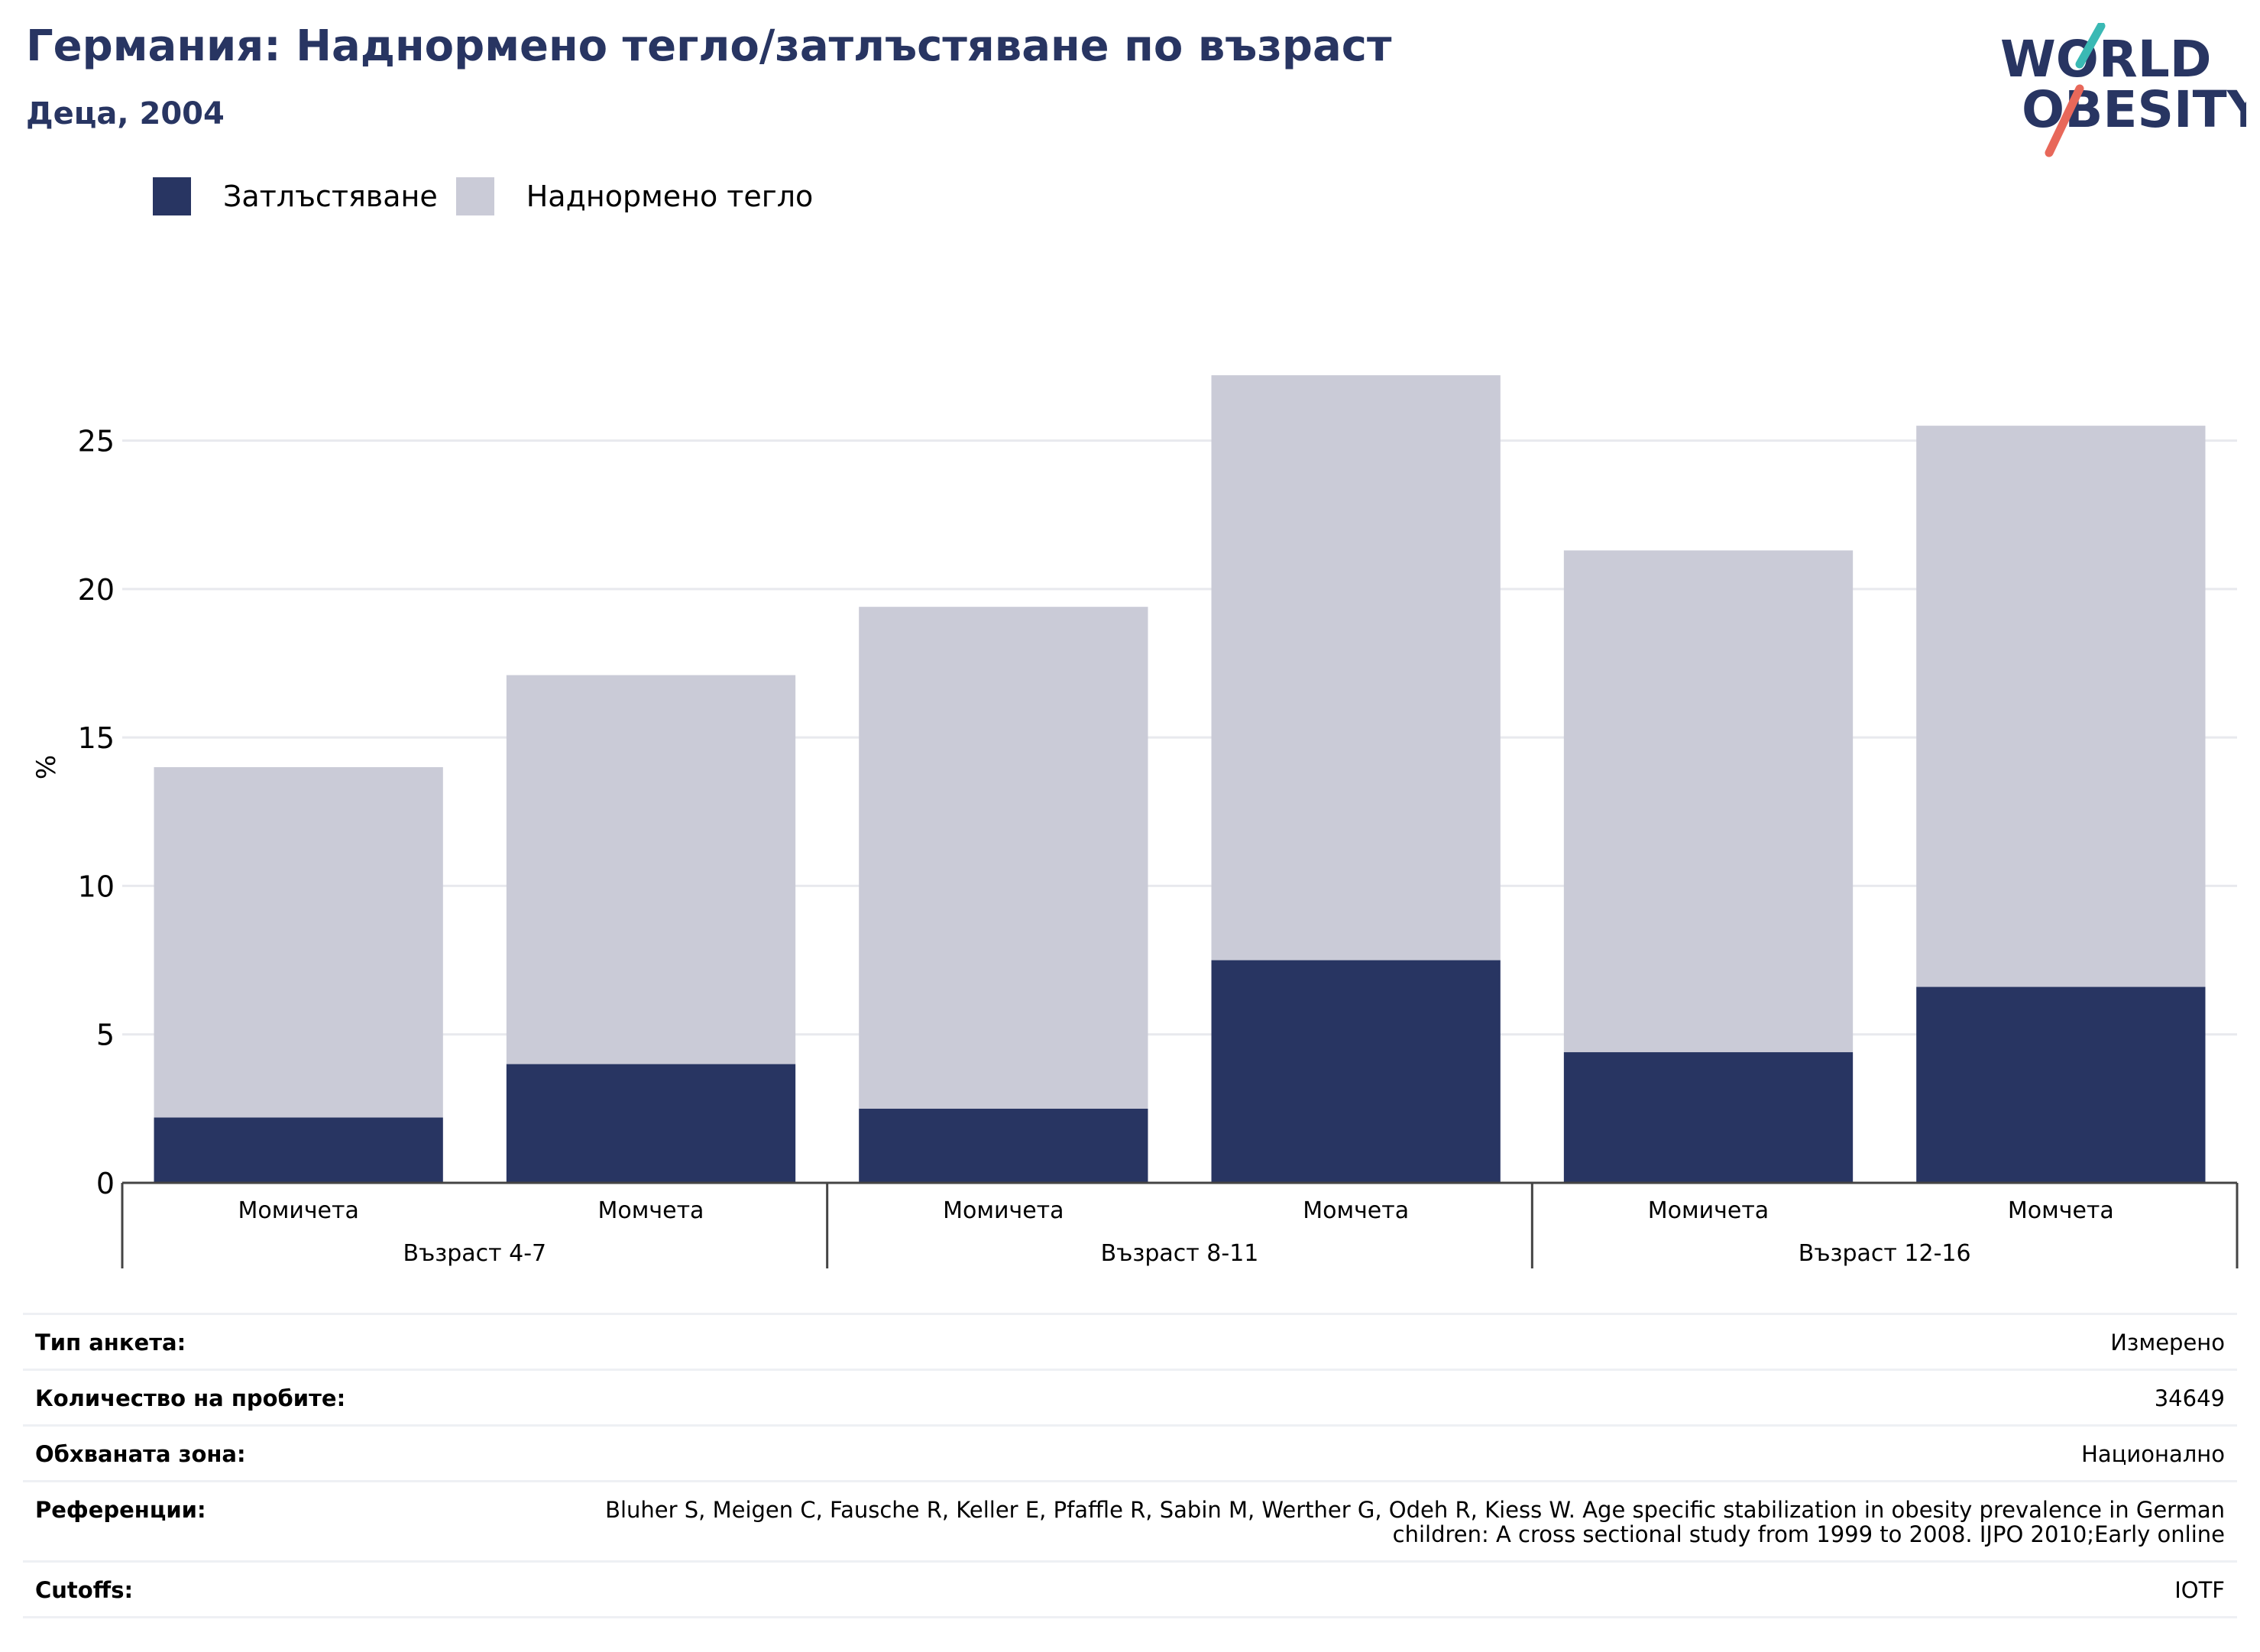 The image size is (2260, 1652). Describe the element at coordinates (1885, 1253) in the screenshot. I see `x-group-label: Възраст 12-16` at that location.